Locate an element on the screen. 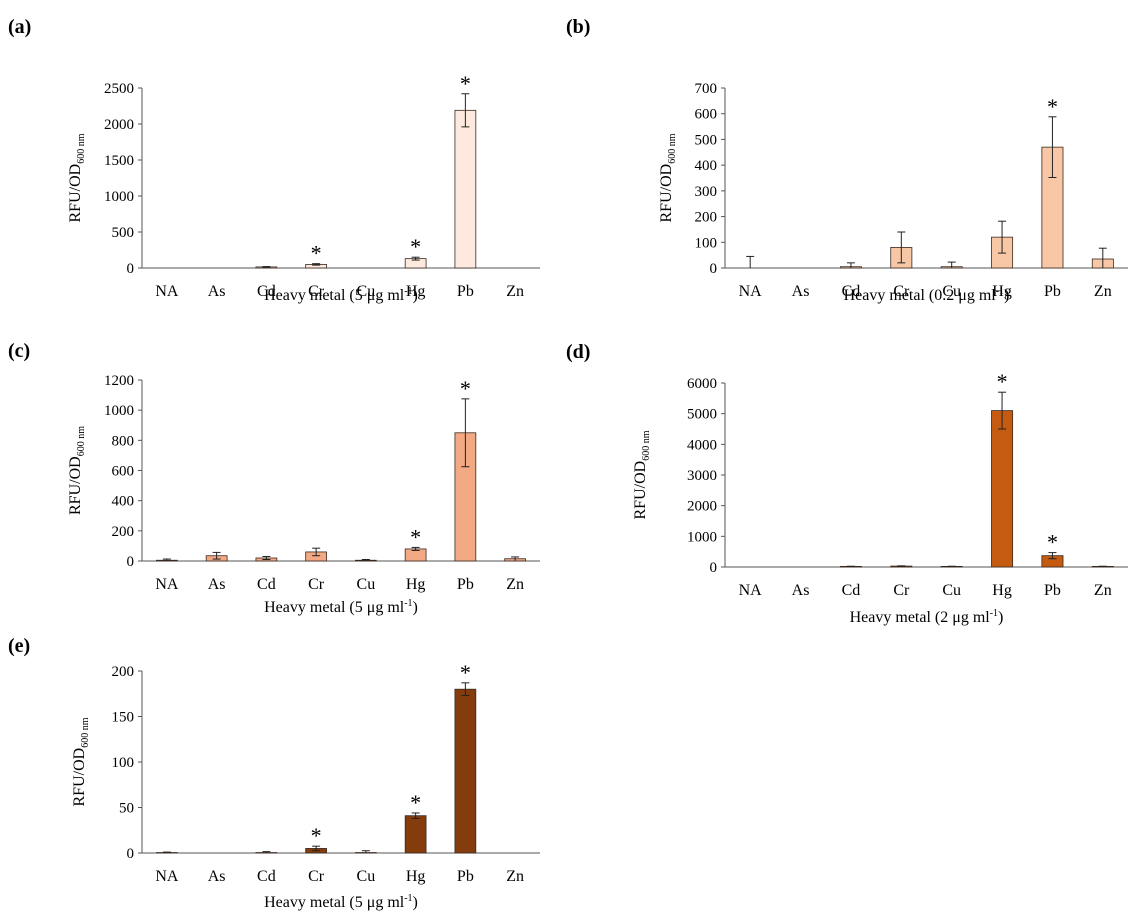  x-axis-title: Heavy metal (0.2 μg ml-1) is located at coordinates (927, 295).